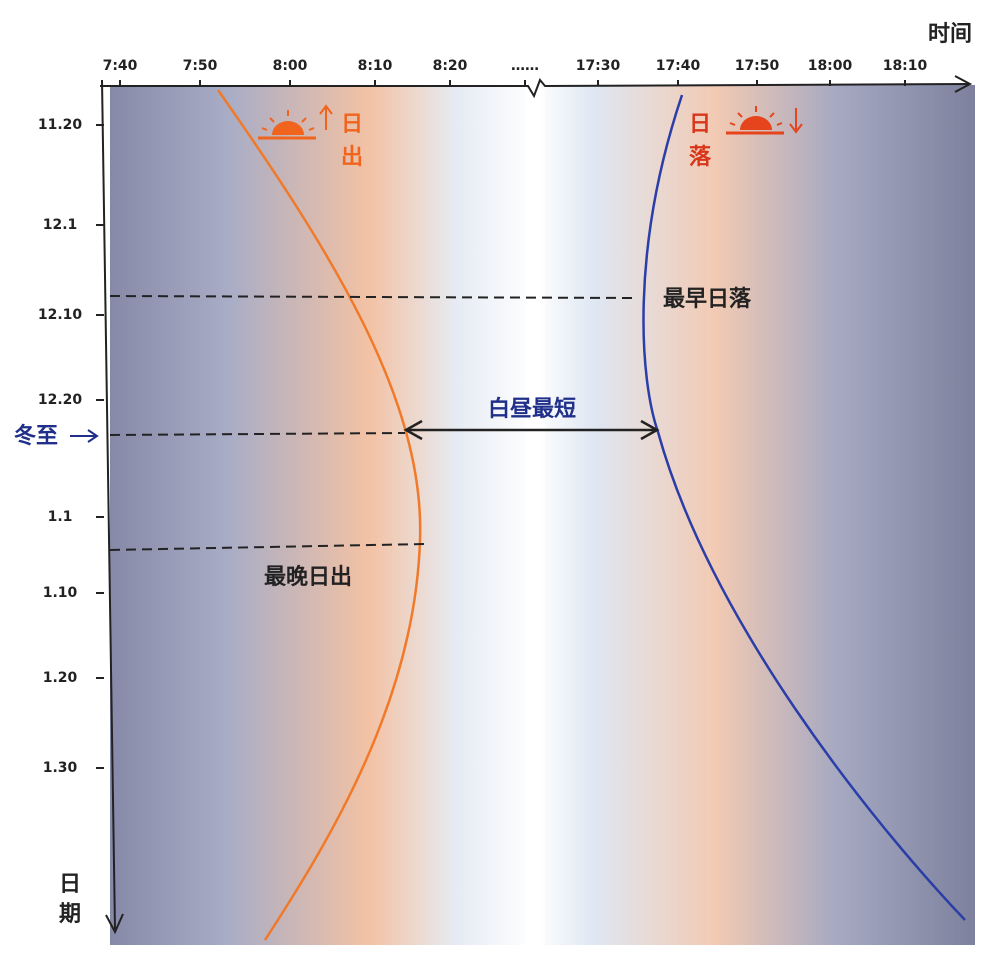  Describe the element at coordinates (108, 505) in the screenshot. I see `y-axis` at that location.